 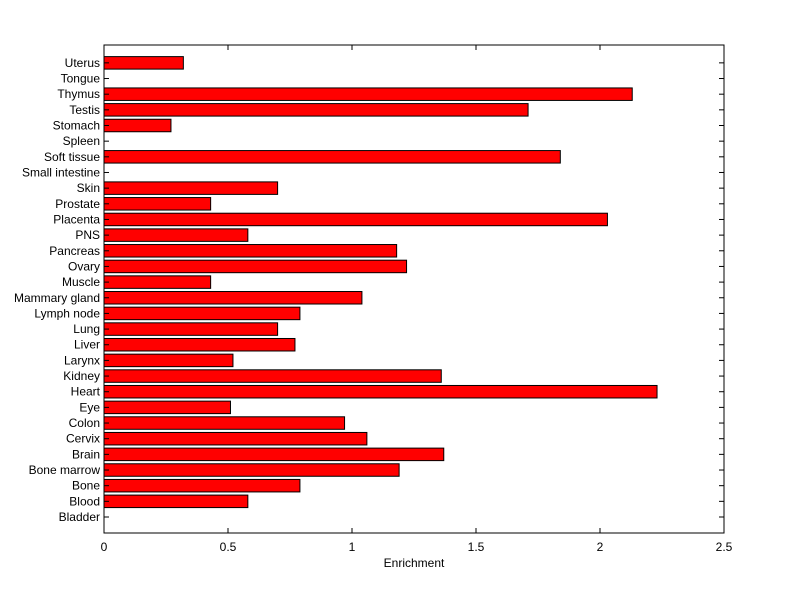 I want to click on x-tick-label: 2.5, so click(x=724, y=547).